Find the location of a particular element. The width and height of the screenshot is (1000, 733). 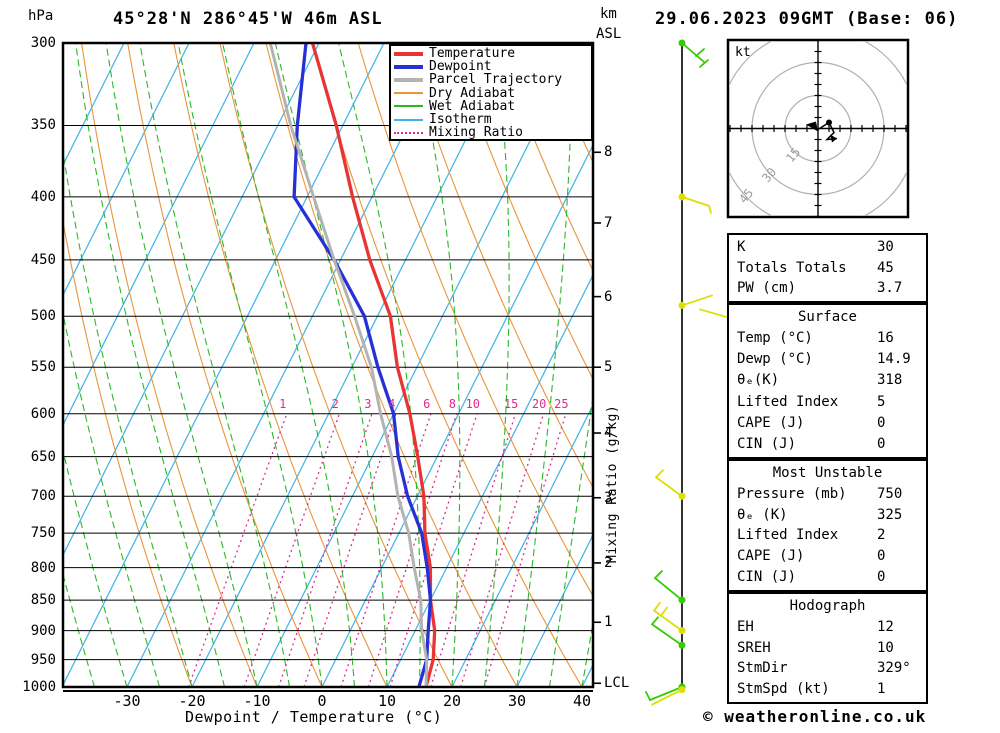

pressure-tick-label: 900 is located at coordinates (43, 630).